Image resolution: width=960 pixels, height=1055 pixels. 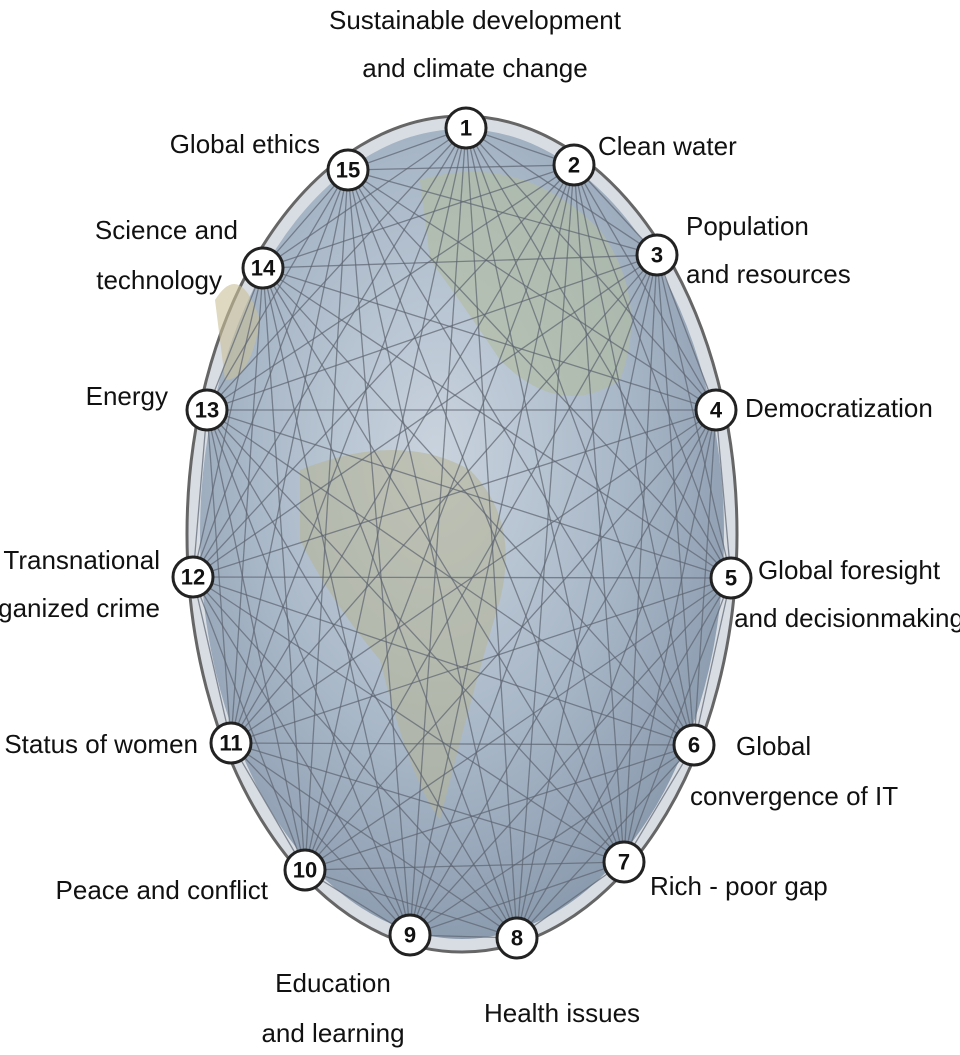 I want to click on node-number: 14, so click(x=263, y=268).